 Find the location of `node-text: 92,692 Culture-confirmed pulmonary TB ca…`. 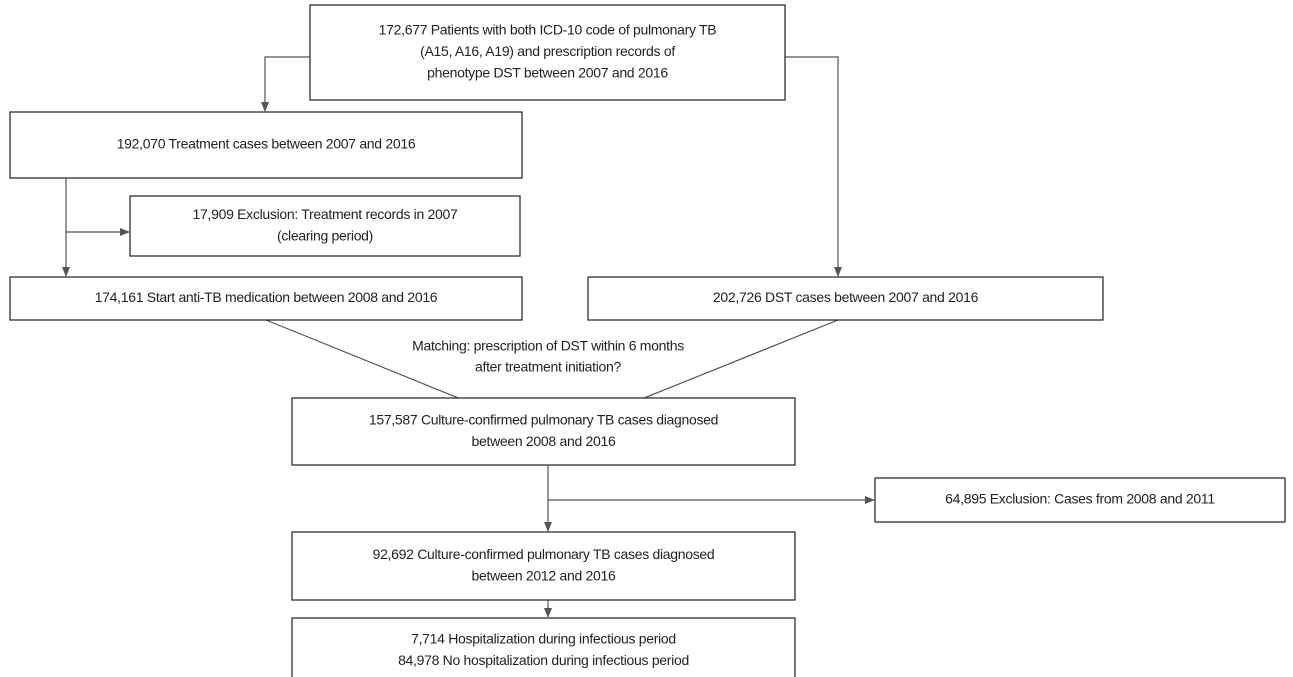

node-text: 92,692 Culture-confirmed pulmonary TB ca… is located at coordinates (544, 554).